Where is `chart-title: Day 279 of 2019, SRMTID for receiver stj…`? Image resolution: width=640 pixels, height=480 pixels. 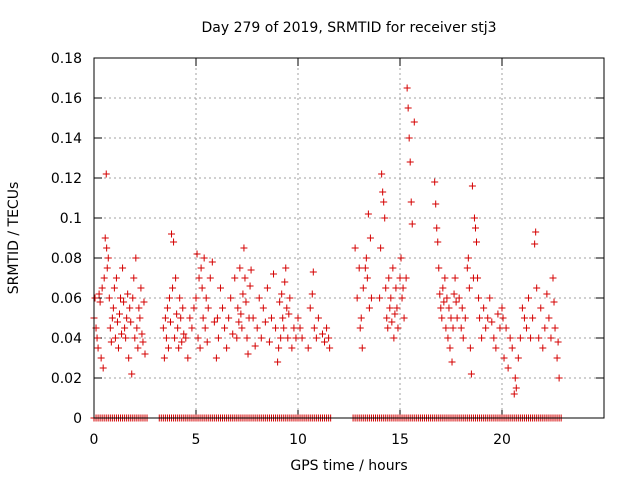 chart-title: Day 279 of 2019, SRMTID for receiver stj… is located at coordinates (349, 28).